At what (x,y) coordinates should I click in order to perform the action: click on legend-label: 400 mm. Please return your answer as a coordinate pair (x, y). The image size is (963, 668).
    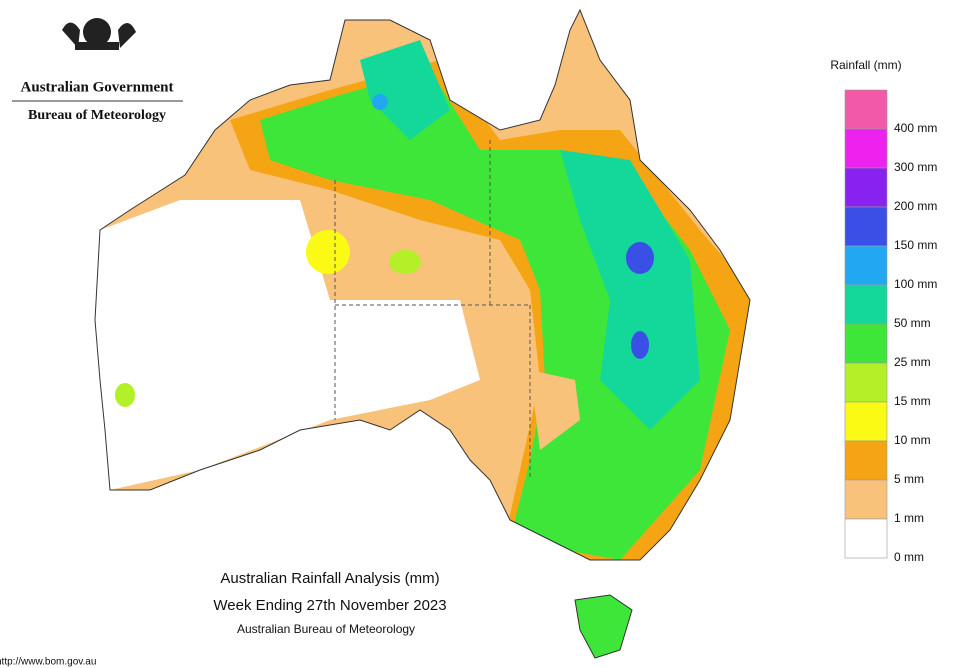
    Looking at the image, I should click on (915, 128).